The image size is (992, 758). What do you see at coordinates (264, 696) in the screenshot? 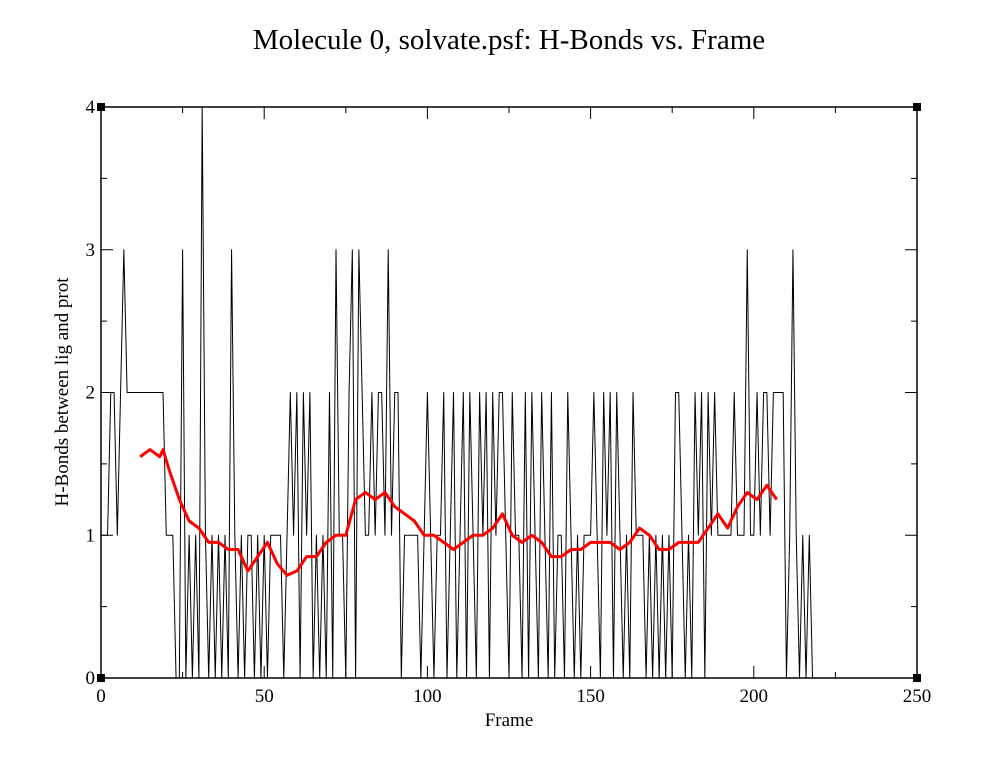
I see `x-tick-label: 50` at bounding box center [264, 696].